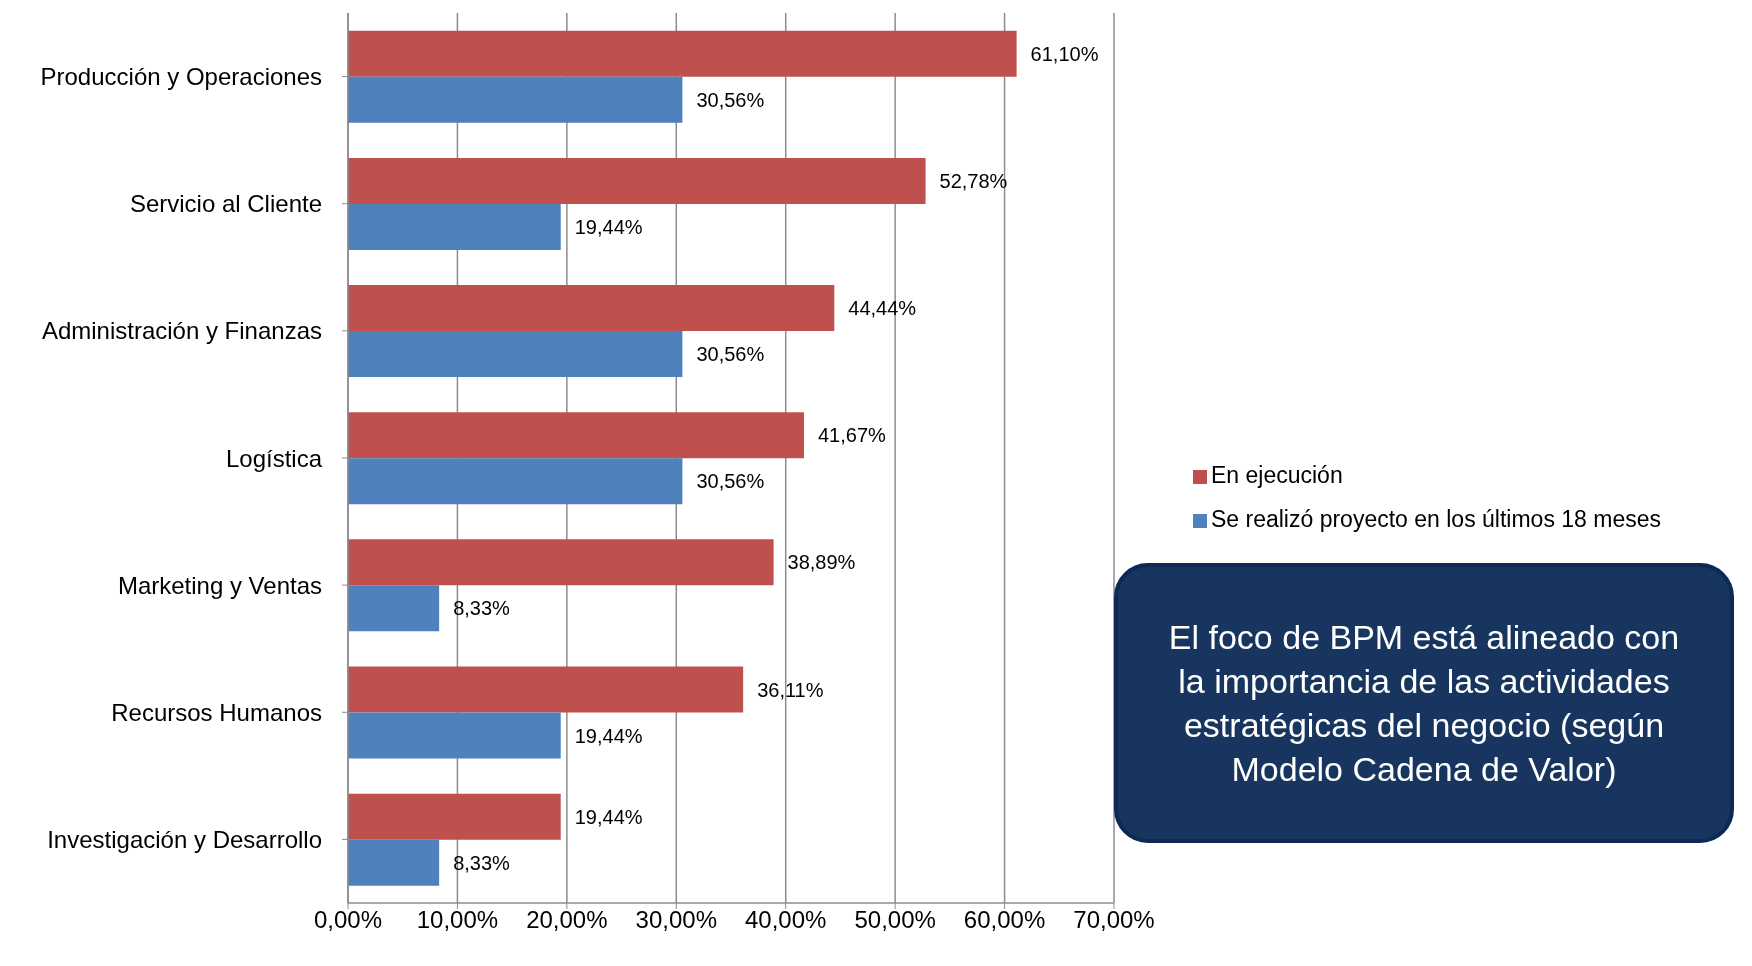  I want to click on x-tick-label: 50,00%, so click(895, 920).